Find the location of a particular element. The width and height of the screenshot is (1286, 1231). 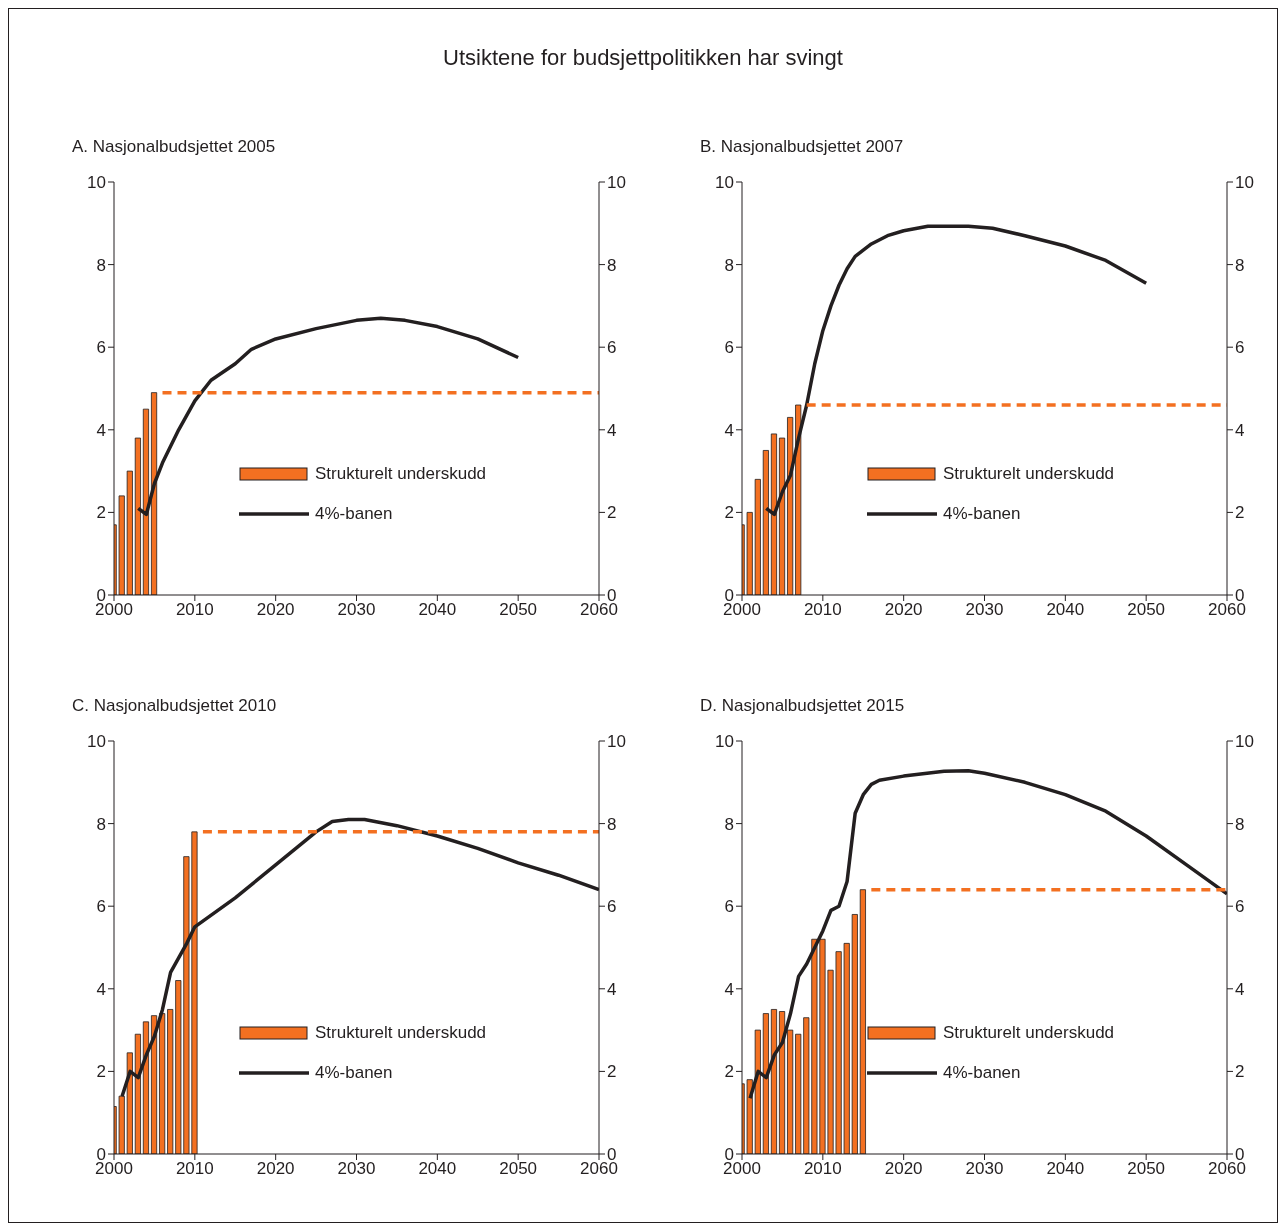

chart-subtitle: B. Nasjonalbudsjettet 2007 is located at coordinates (802, 147).